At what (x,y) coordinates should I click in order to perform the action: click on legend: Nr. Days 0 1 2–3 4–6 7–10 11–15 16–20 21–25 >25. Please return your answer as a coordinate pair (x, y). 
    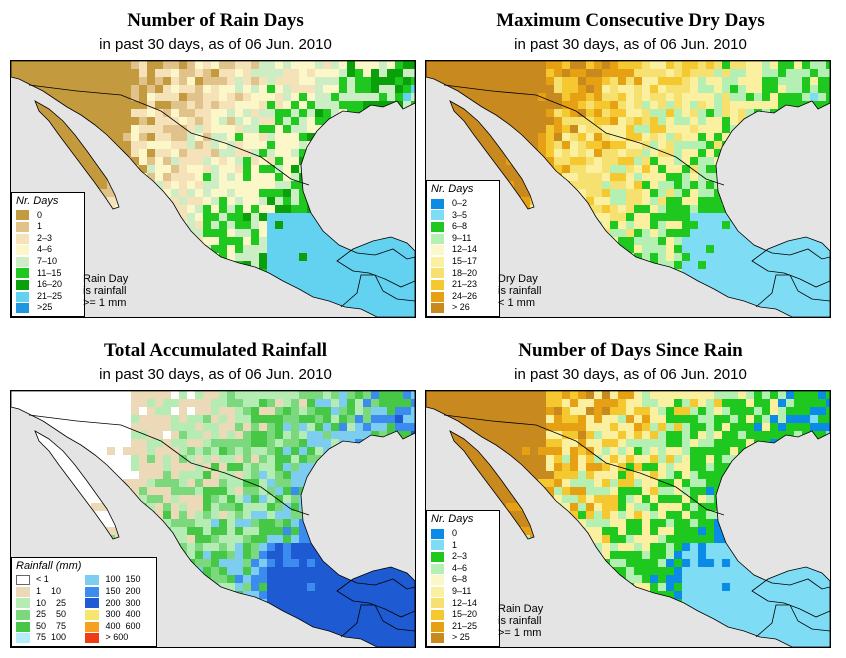
    Looking at the image, I should click on (48, 254).